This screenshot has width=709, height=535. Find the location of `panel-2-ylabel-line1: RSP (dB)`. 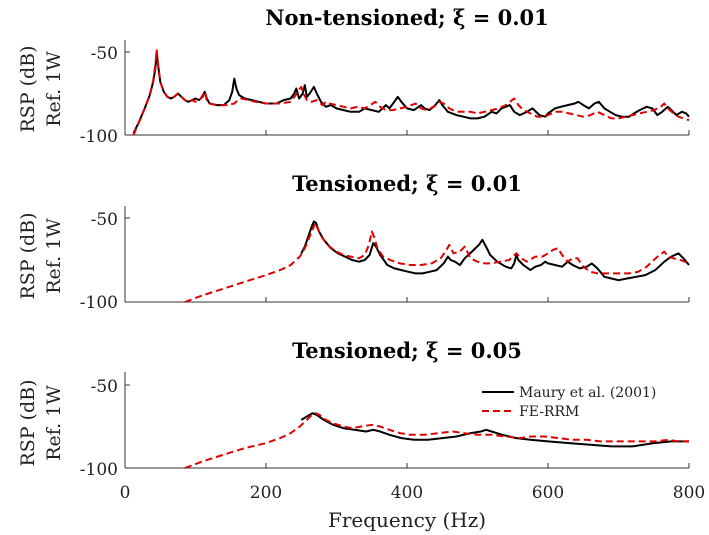

panel-2-ylabel-line1: RSP (dB) is located at coordinates (28, 255).